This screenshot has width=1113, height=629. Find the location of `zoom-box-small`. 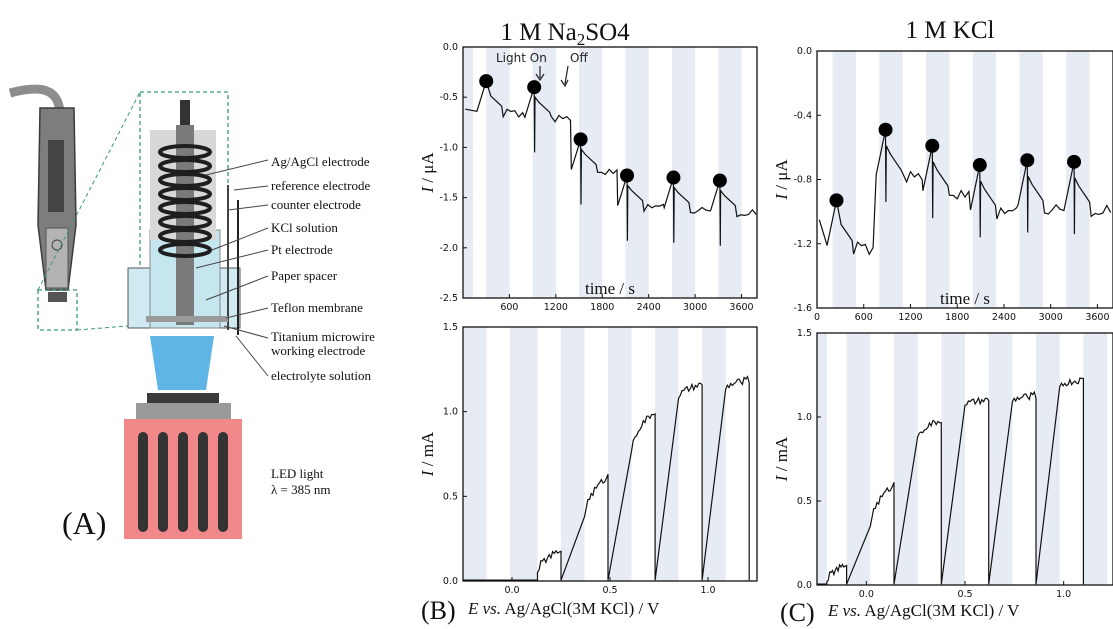

zoom-box-small is located at coordinates (57, 310).